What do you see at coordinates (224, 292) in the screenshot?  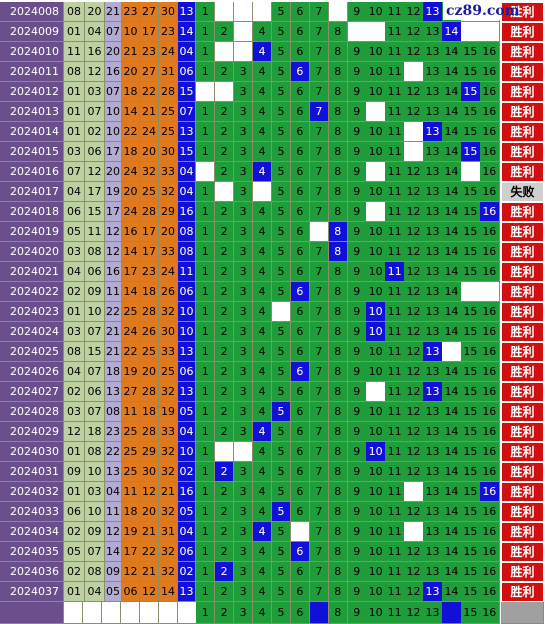 I see `number-cell: 2` at bounding box center [224, 292].